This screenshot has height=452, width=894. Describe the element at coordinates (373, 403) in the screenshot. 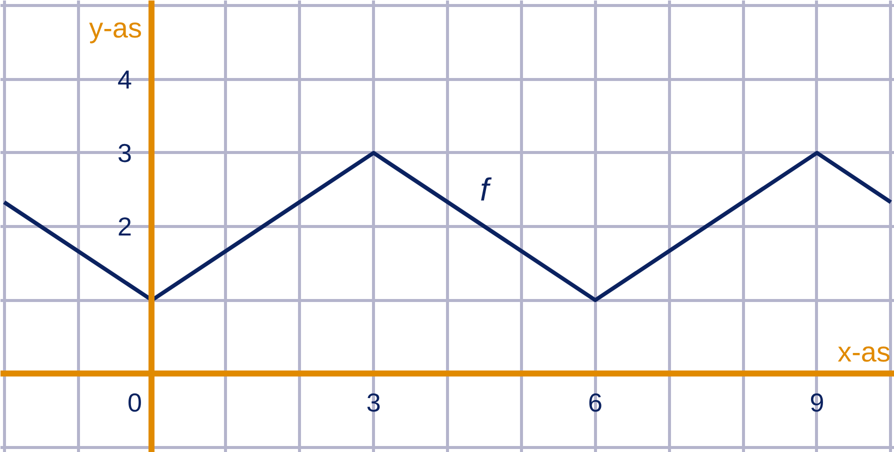

I see `x-tick-label: 3` at that location.